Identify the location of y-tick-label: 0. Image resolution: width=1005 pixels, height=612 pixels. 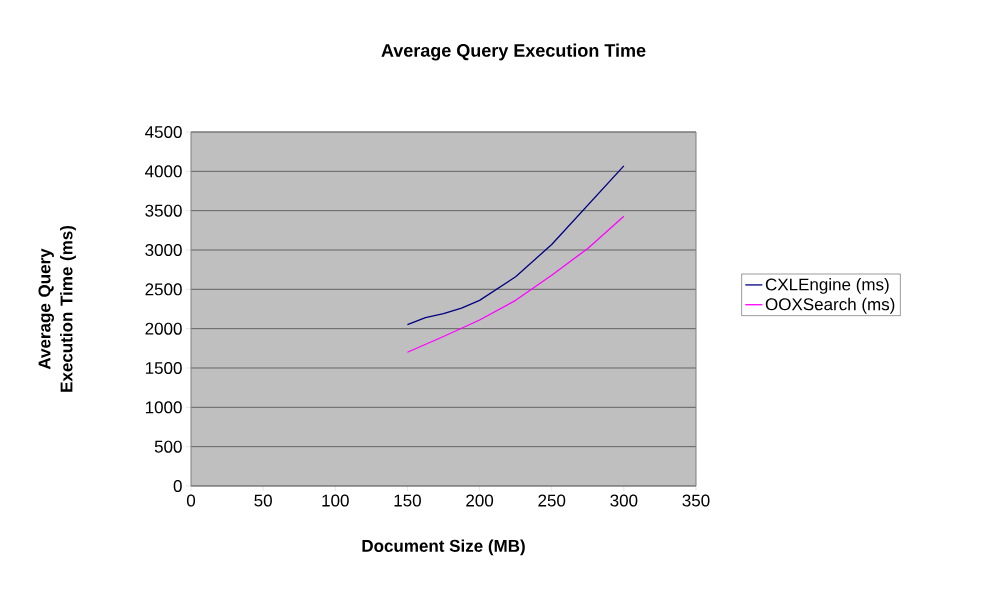
(177, 486).